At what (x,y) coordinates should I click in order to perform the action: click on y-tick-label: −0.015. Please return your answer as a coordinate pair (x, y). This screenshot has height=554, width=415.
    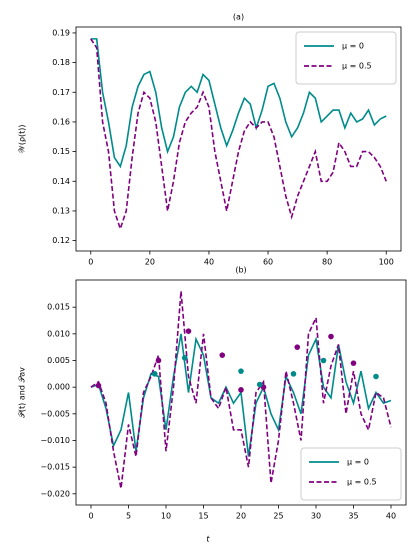
    Looking at the image, I should click on (55, 467).